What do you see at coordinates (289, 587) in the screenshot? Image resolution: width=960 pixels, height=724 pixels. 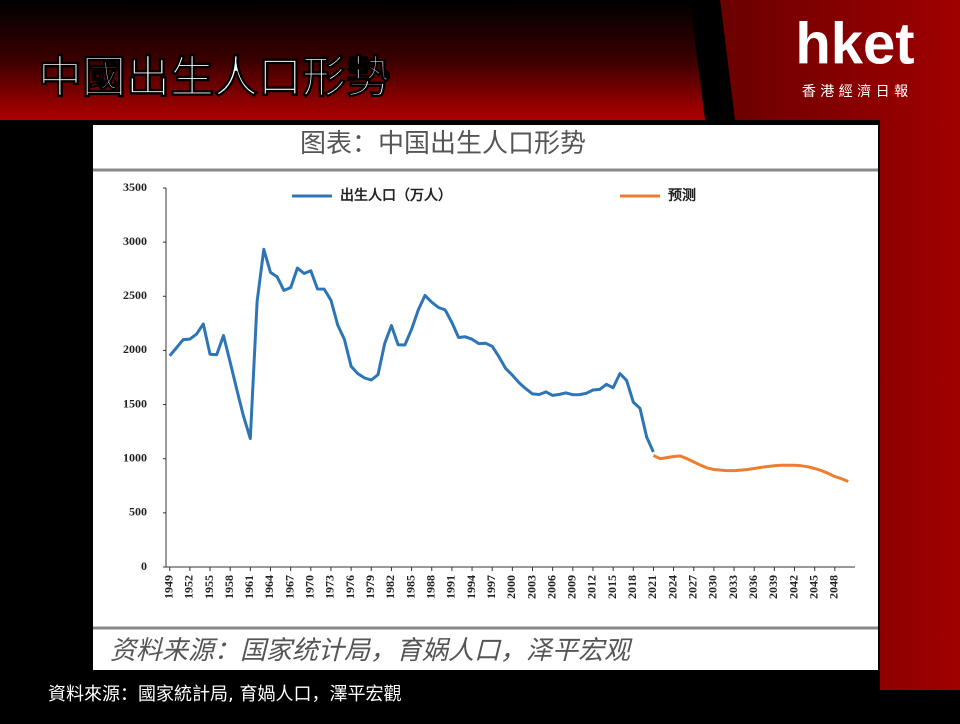 I see `x-tick-label: 1967` at bounding box center [289, 587].